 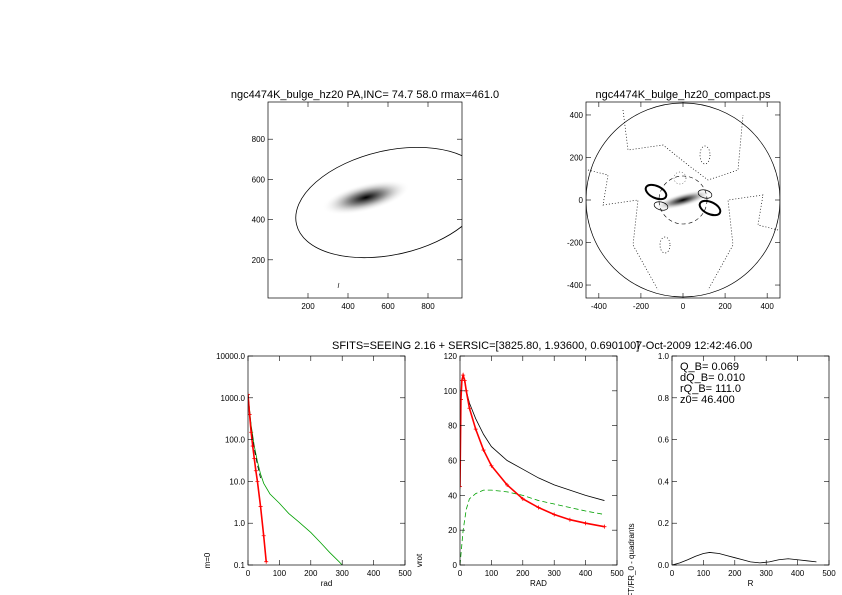 What do you see at coordinates (694, 346) in the screenshot?
I see `timestamp: 7-Oct-2009 12:42:46.00` at bounding box center [694, 346].